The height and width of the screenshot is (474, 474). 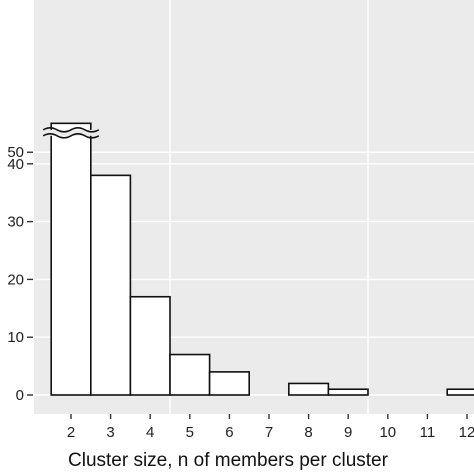 What do you see at coordinates (229, 432) in the screenshot?
I see `x-tick-label: 6` at bounding box center [229, 432].